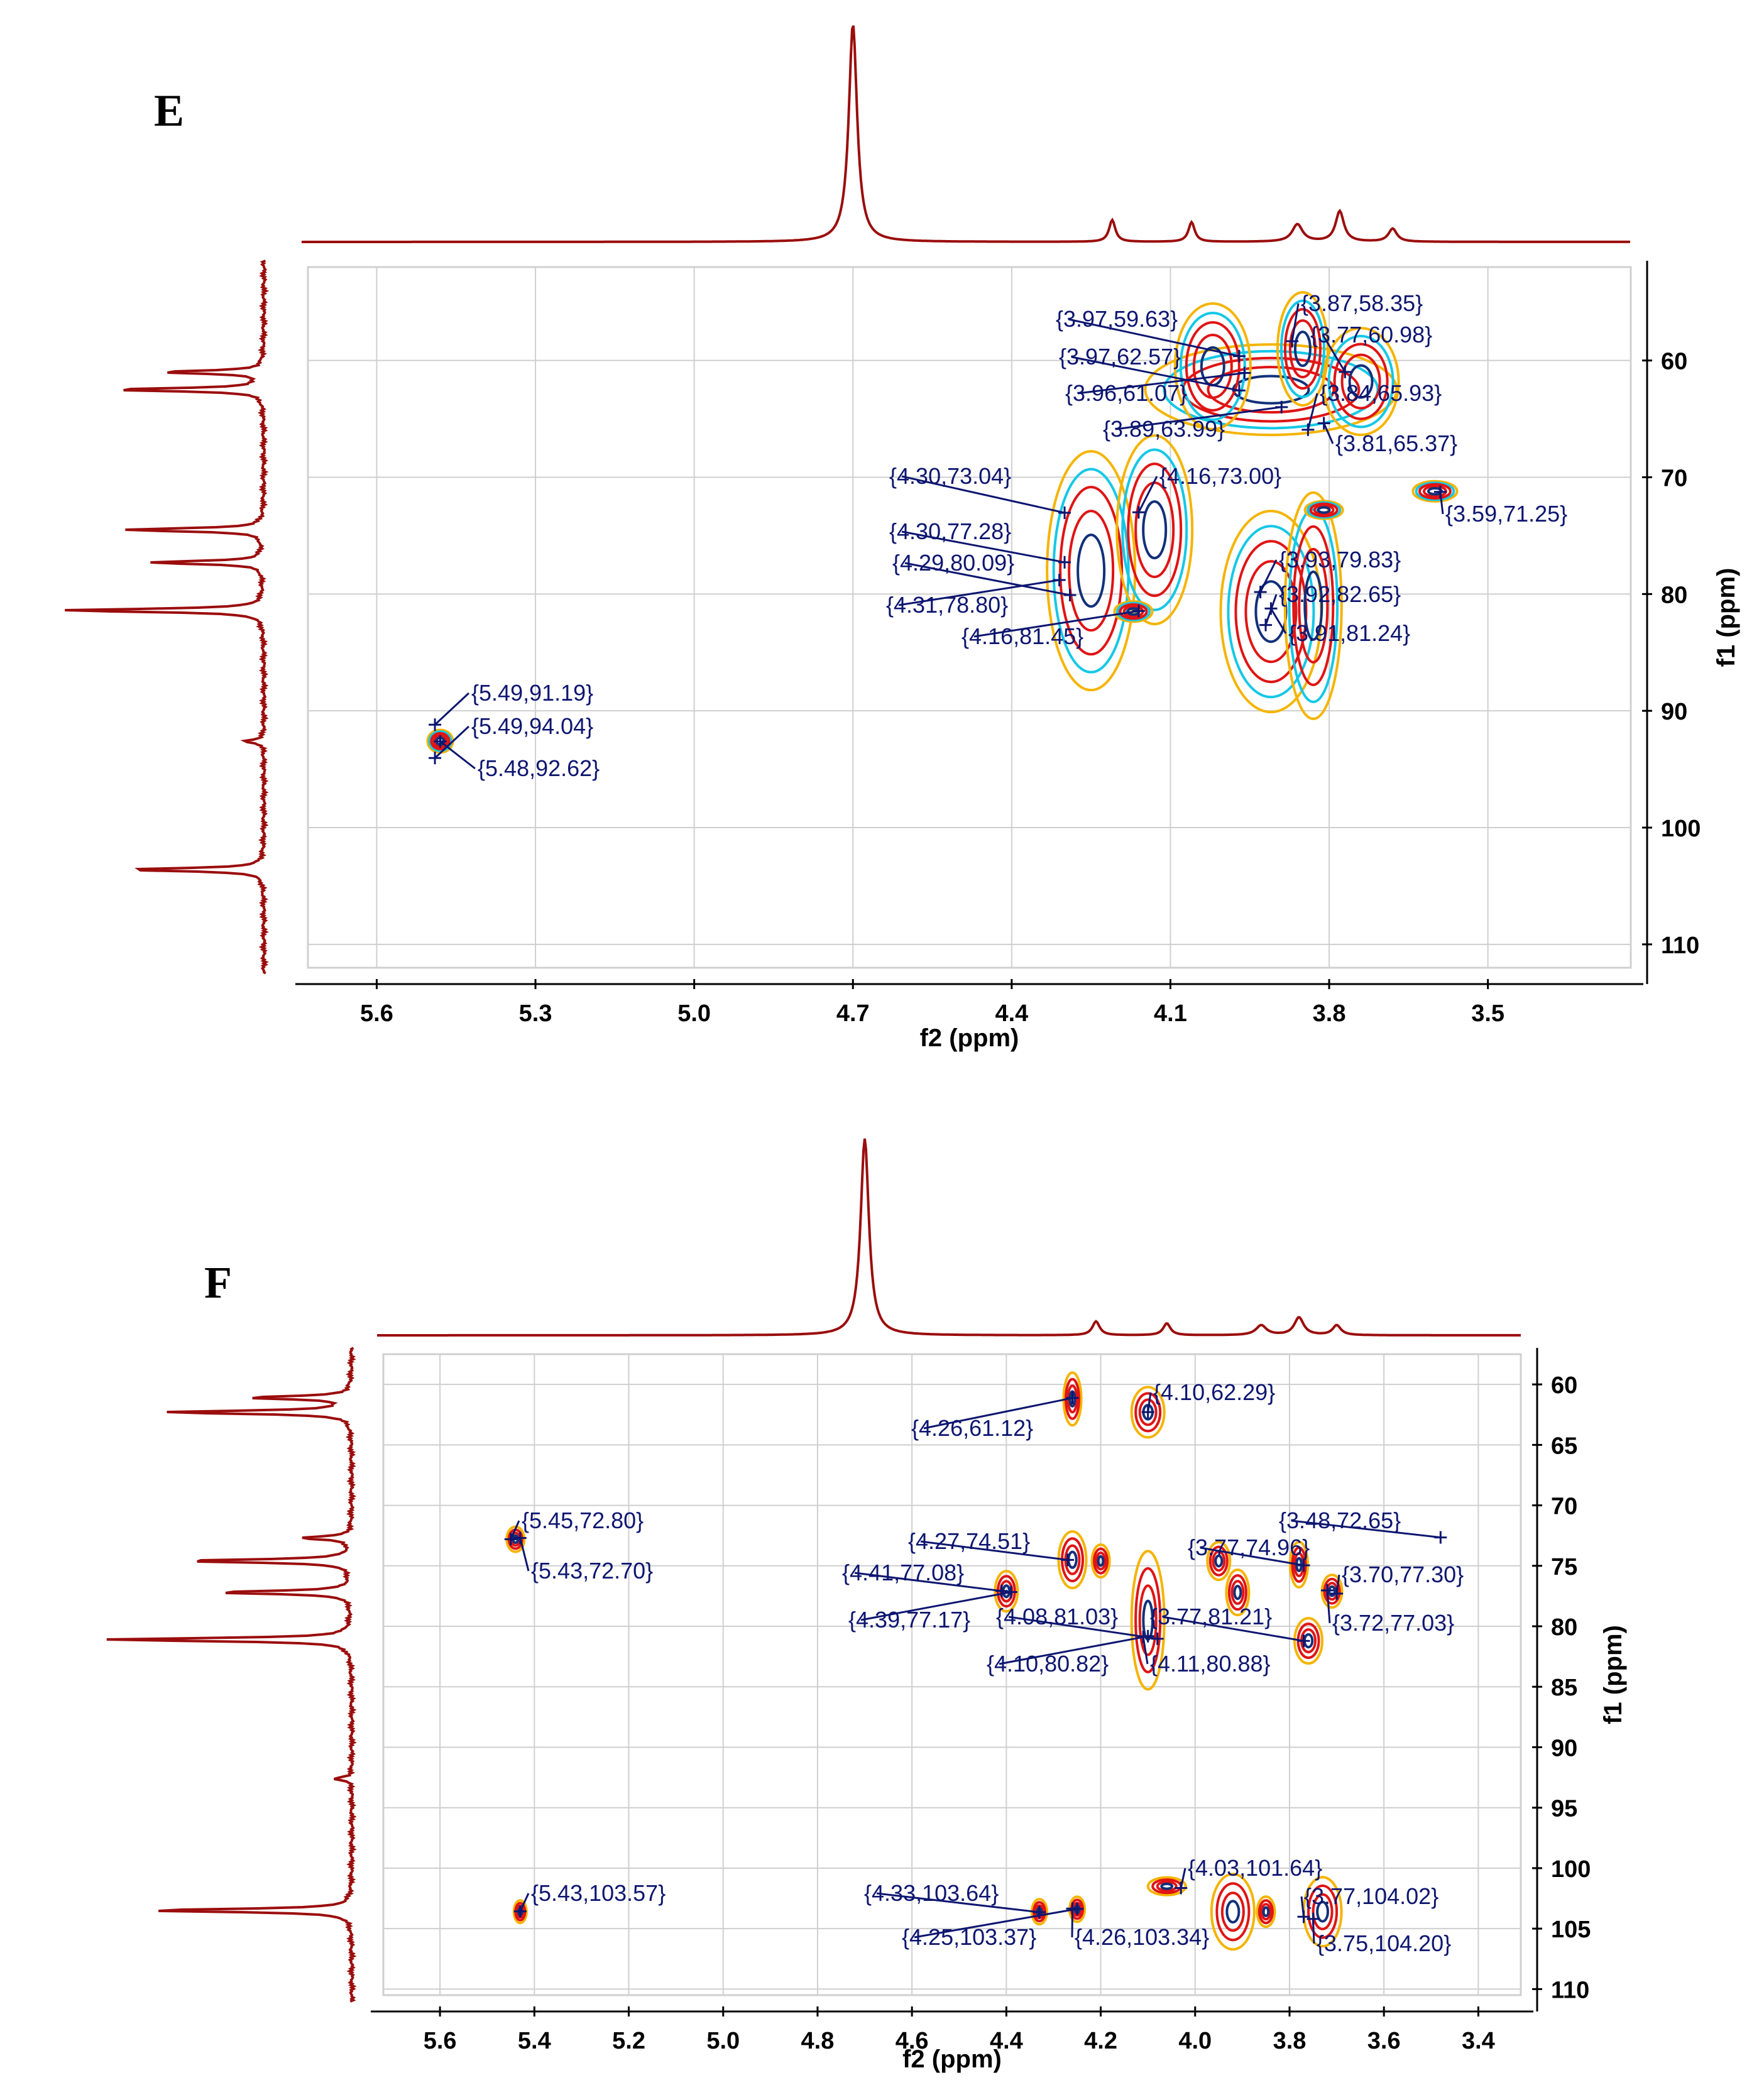 This screenshot has height=2085, width=1764. What do you see at coordinates (931, 1893) in the screenshot?
I see `peak-label: {4.33,103.64}` at bounding box center [931, 1893].